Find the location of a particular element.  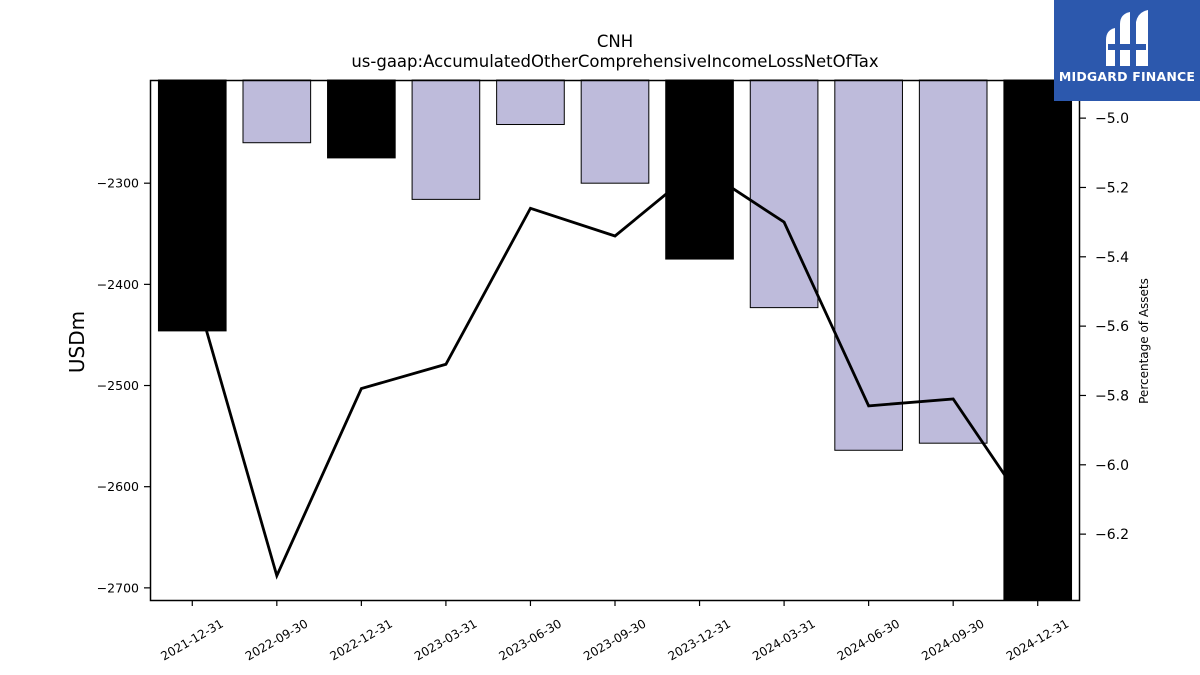

y-tick-label: −2400 is located at coordinates (118, 284).